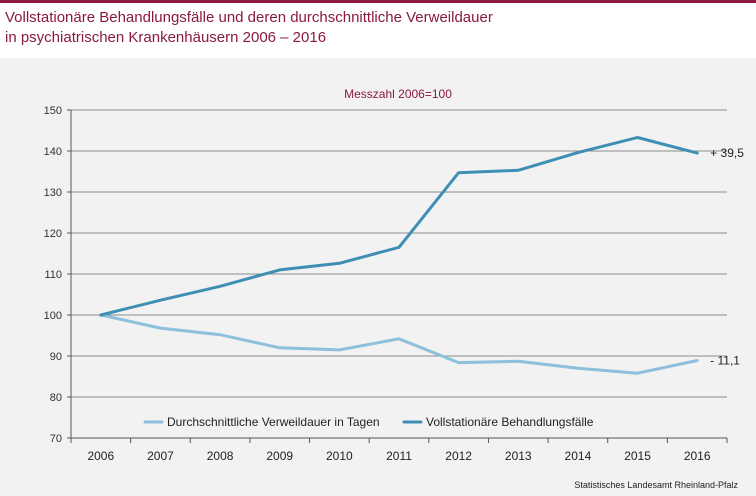 This screenshot has width=756, height=496. Describe the element at coordinates (399, 344) in the screenshot. I see `duration-series-line` at that location.